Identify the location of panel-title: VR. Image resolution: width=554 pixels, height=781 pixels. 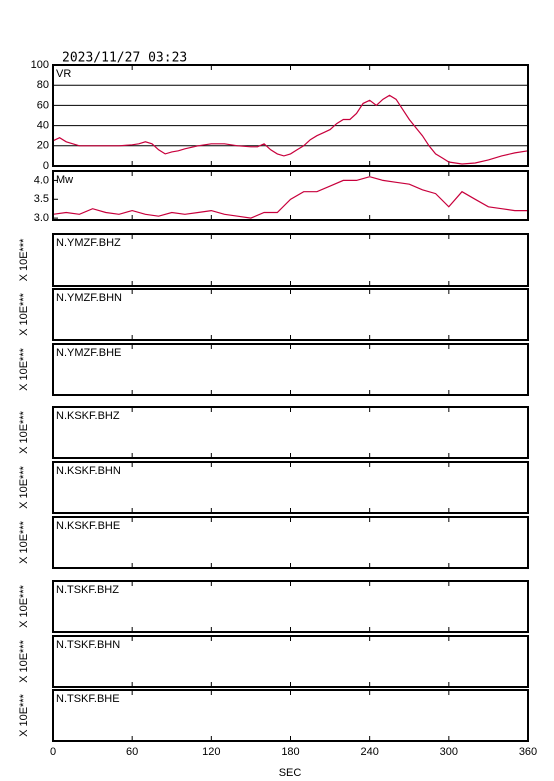
(63, 74).